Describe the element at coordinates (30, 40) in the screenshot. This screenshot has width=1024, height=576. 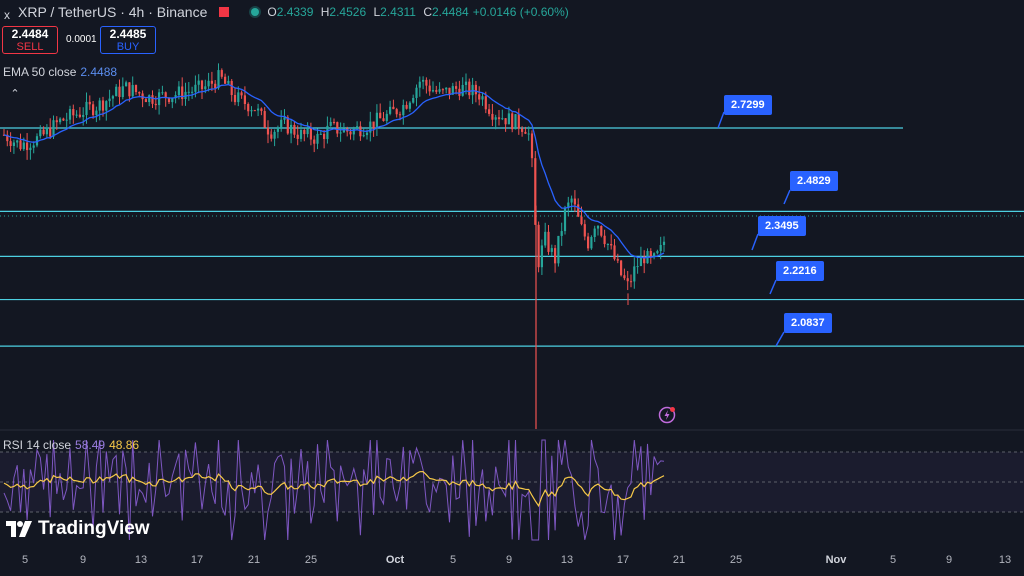
I see `sell-button: 2.4484 SELL` at that location.